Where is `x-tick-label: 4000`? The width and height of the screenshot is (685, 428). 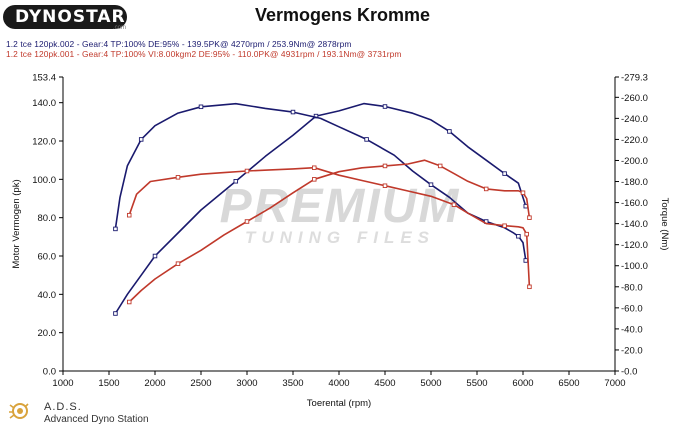 x-tick-label: 4000 is located at coordinates (338, 383).